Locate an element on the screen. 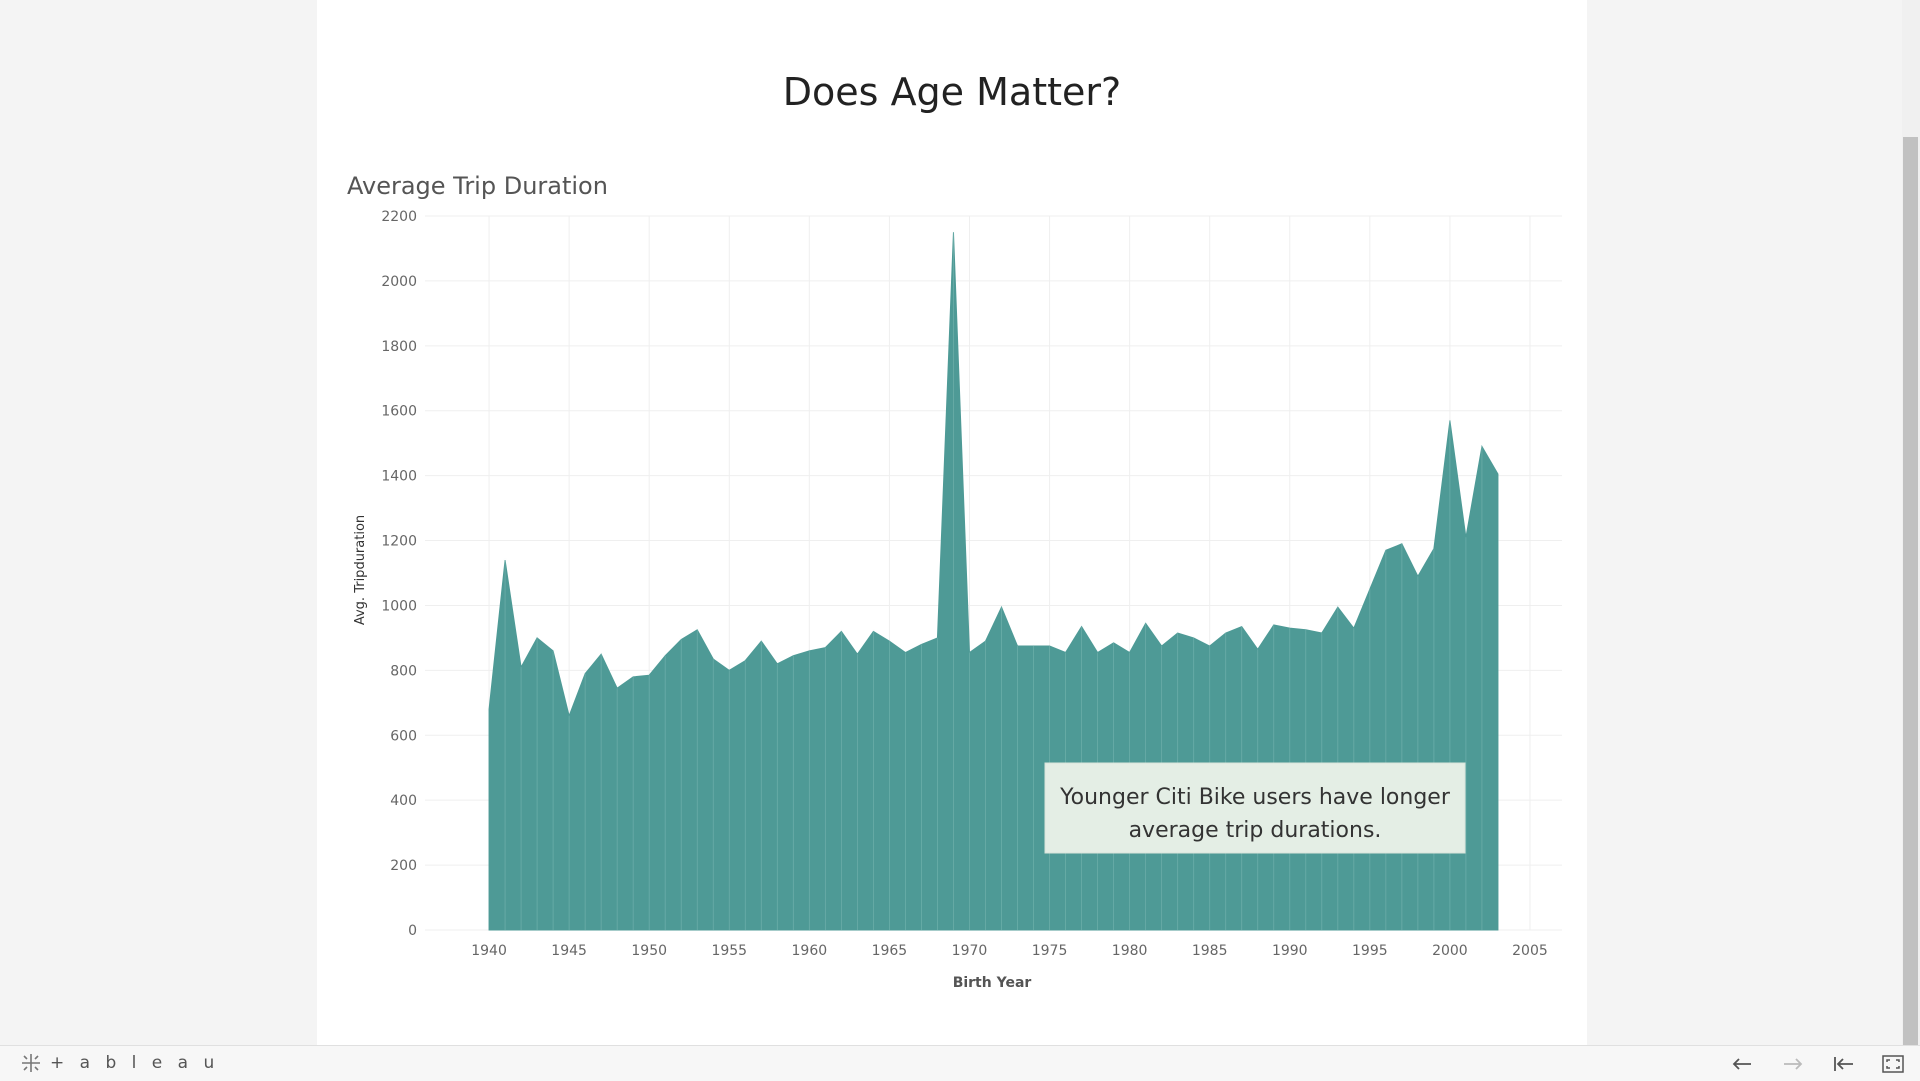  scrollbar-thumb is located at coordinates (1910, 591).